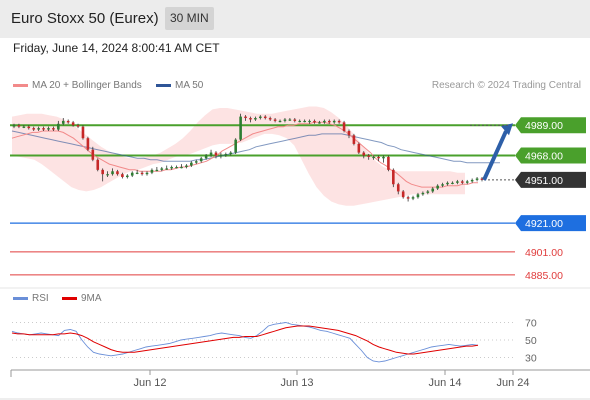  Describe the element at coordinates (544, 181) in the screenshot. I see `level-label-text: 4951.00` at that location.